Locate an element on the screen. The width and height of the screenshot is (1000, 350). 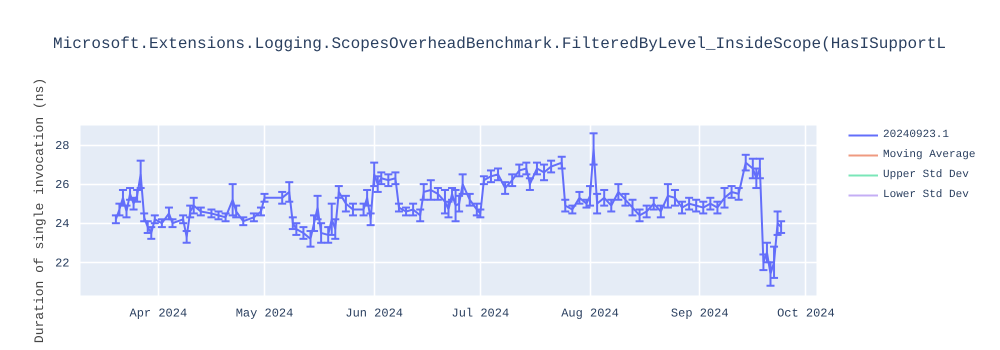
legend-label: Moving Average is located at coordinates (929, 155).